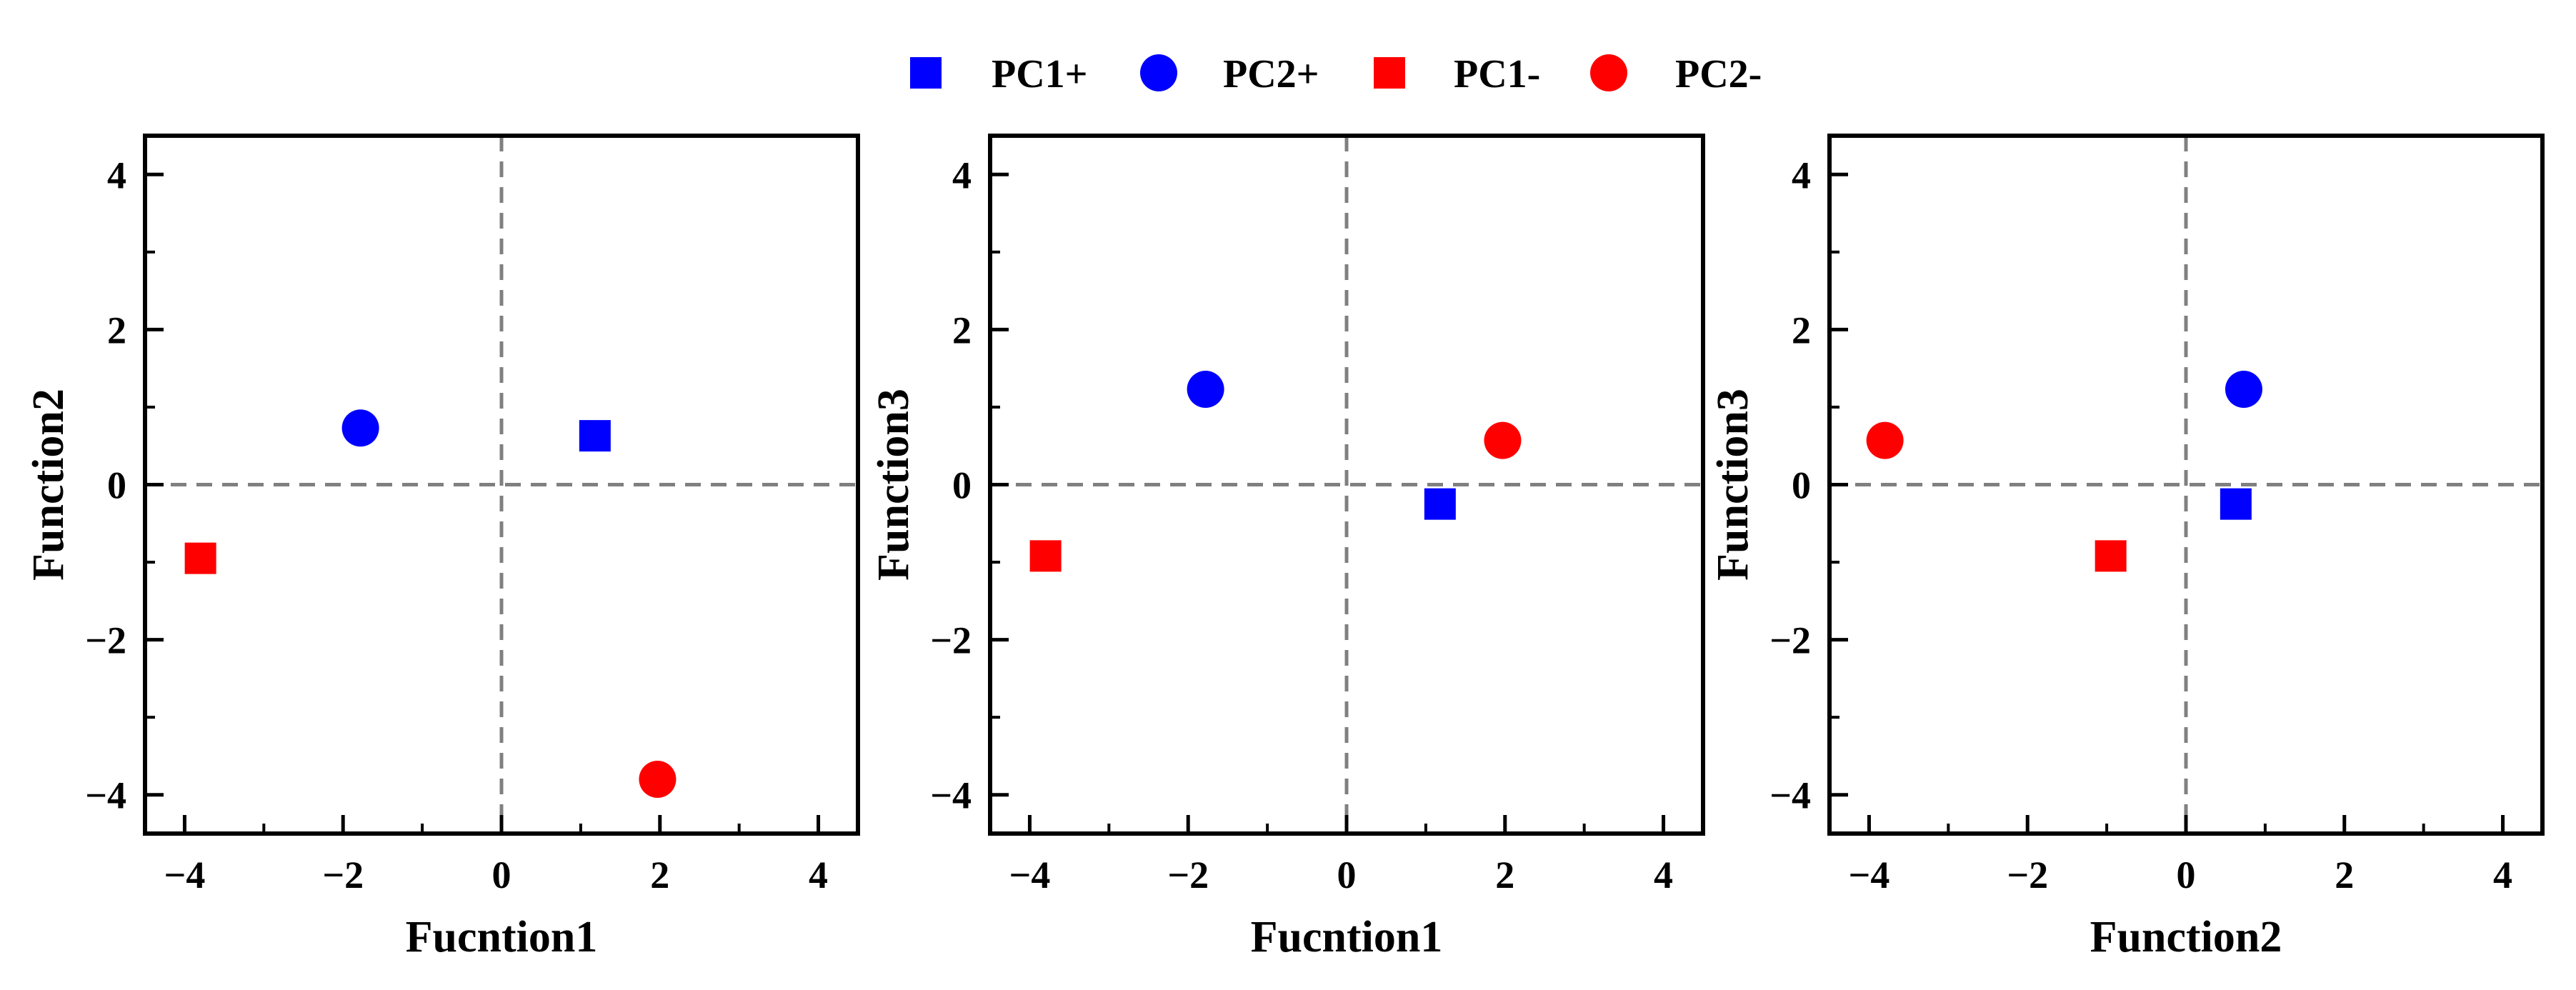  I want to click on legend-label-pc1pos: PC1+, so click(1040, 74).